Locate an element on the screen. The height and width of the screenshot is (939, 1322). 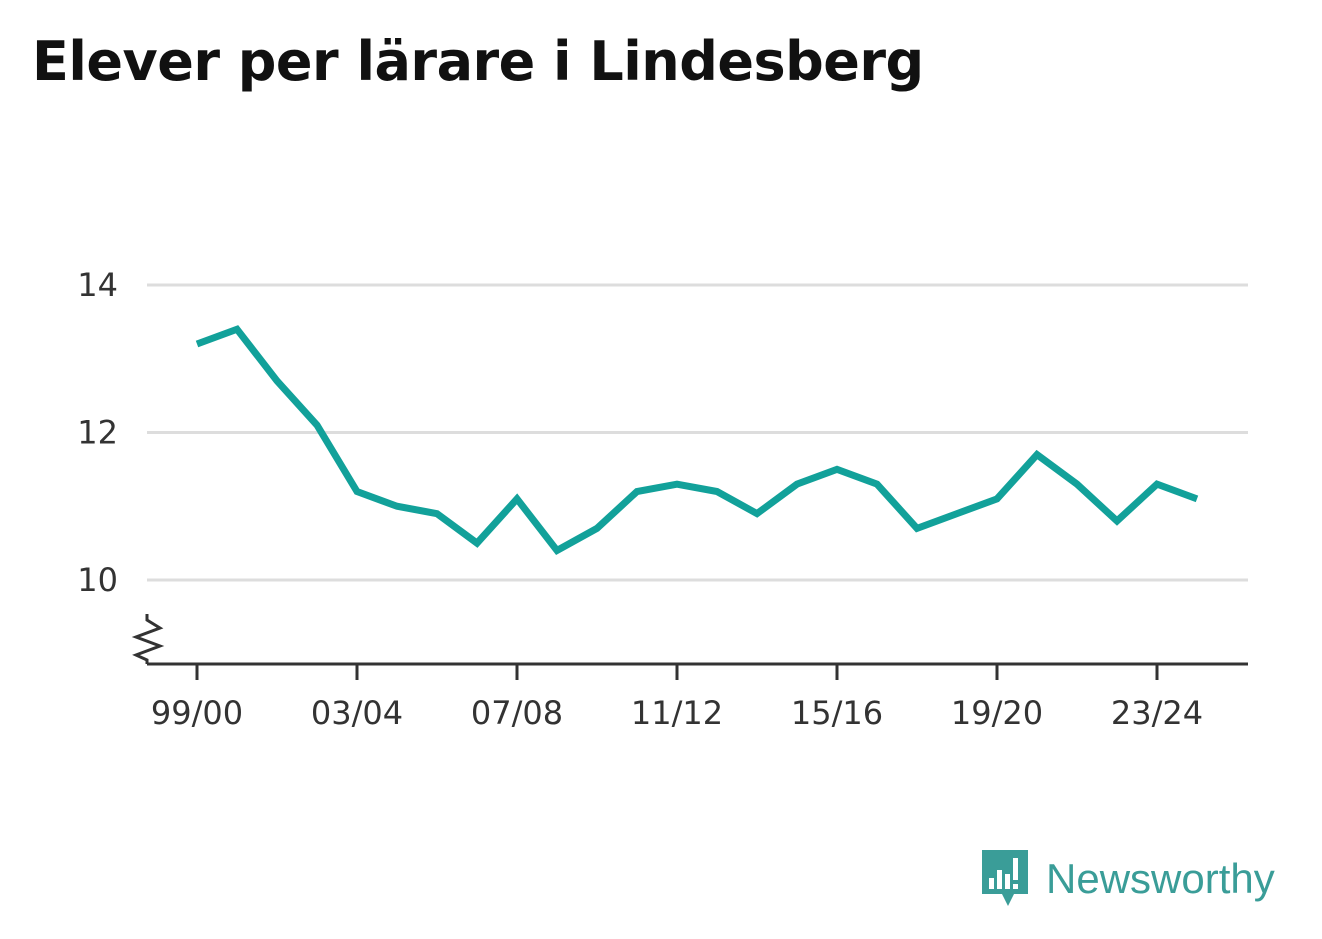
newsworthy-brand: Newsworthy is located at coordinates (1127, 879).